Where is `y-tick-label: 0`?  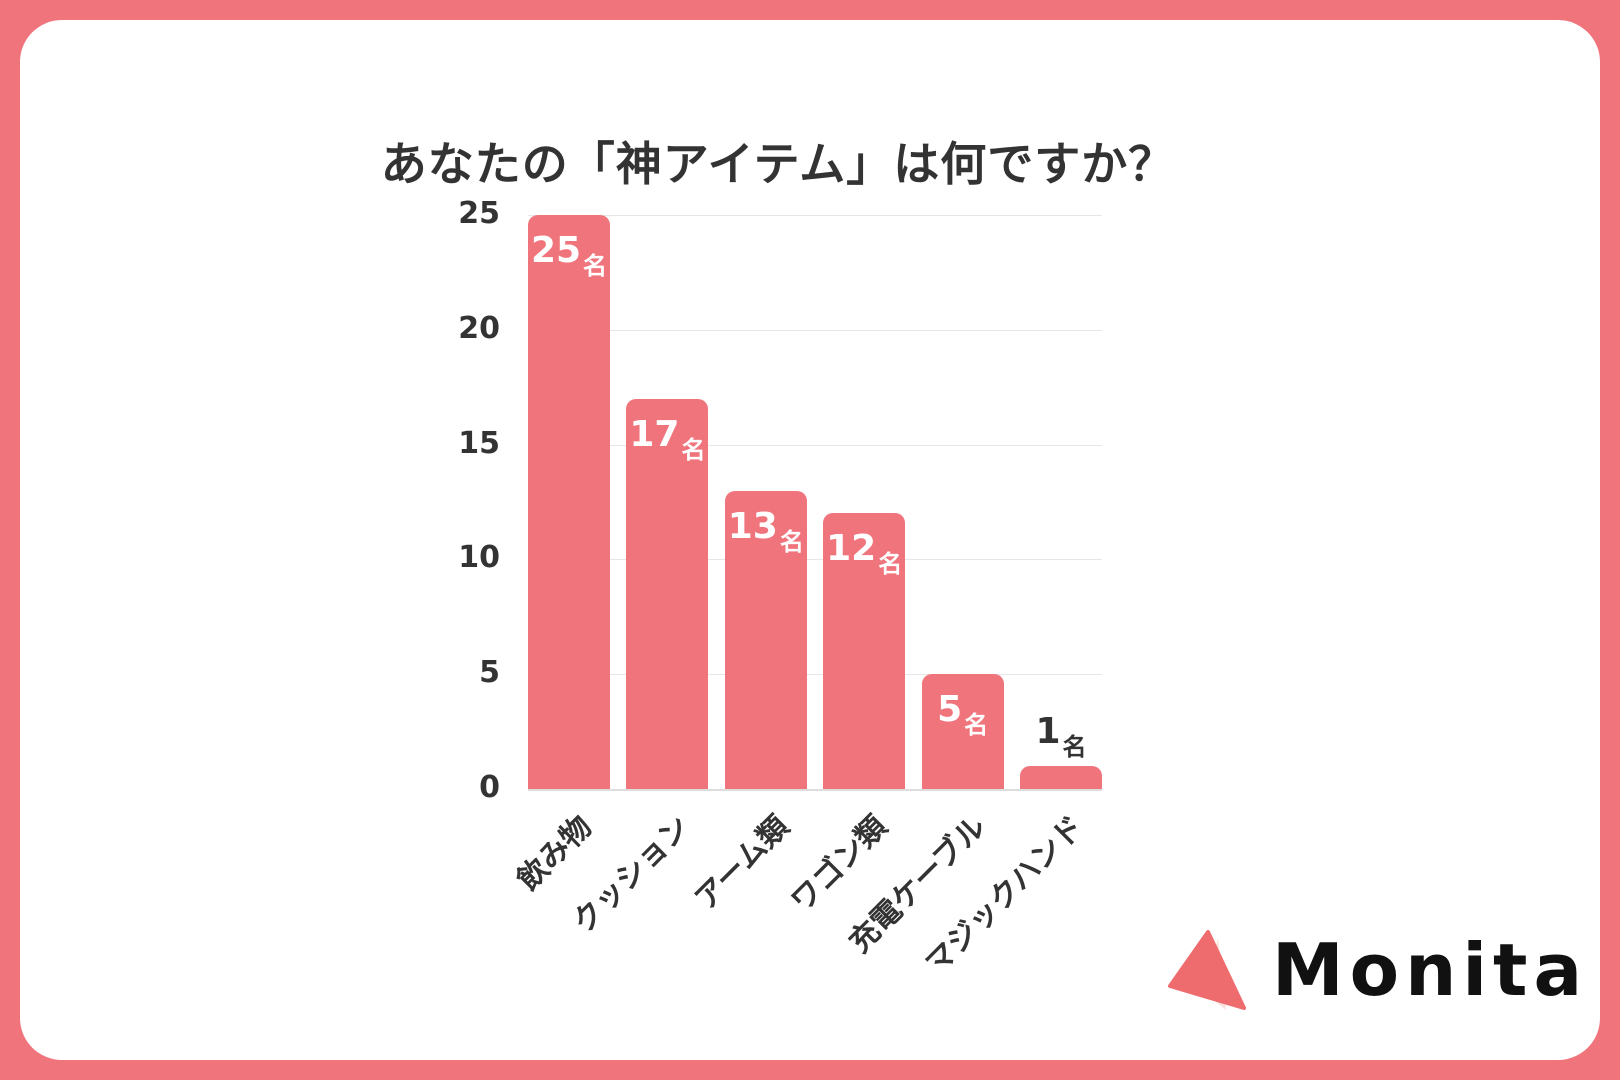
y-tick-label: 0 is located at coordinates (489, 787).